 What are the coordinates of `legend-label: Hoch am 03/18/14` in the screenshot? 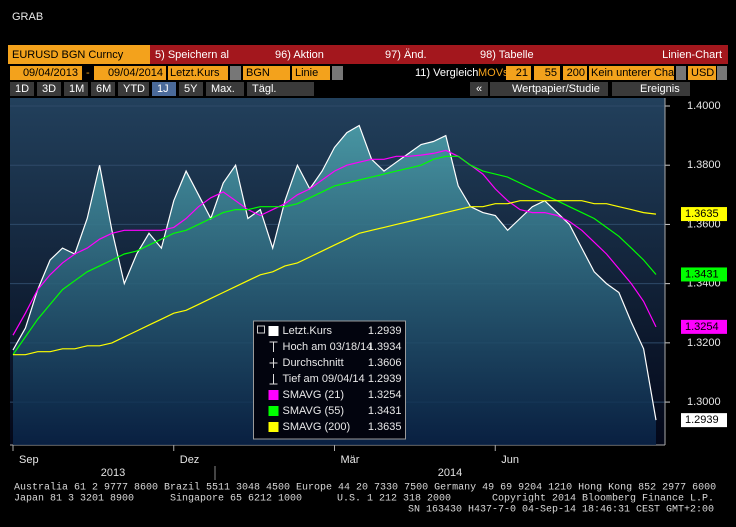 It's located at (328, 347).